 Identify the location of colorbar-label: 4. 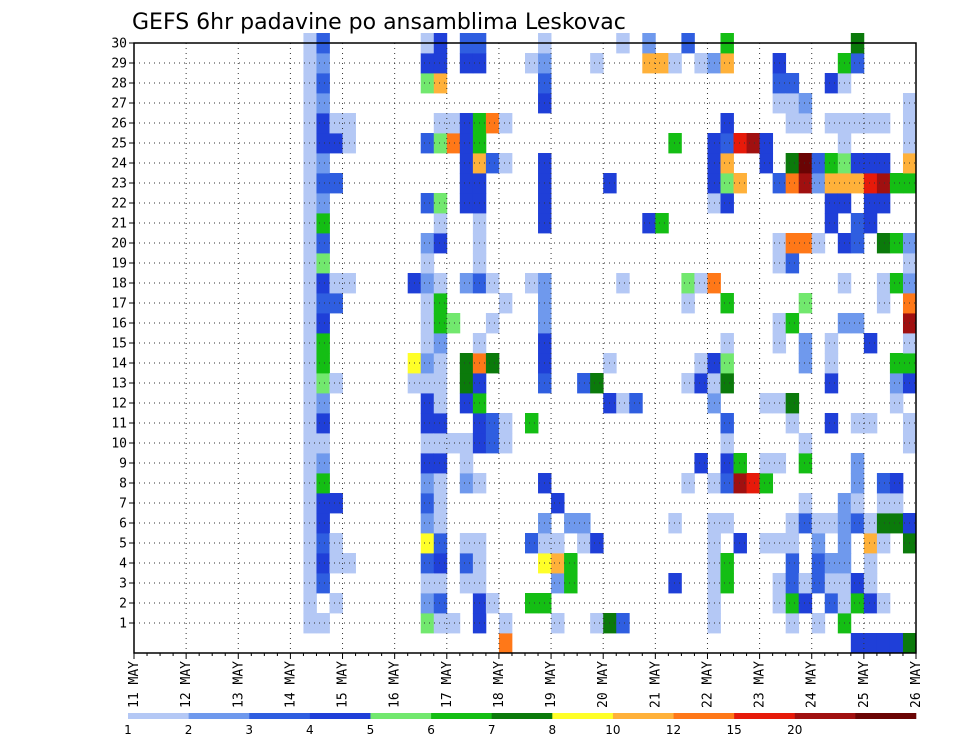
(310, 730).